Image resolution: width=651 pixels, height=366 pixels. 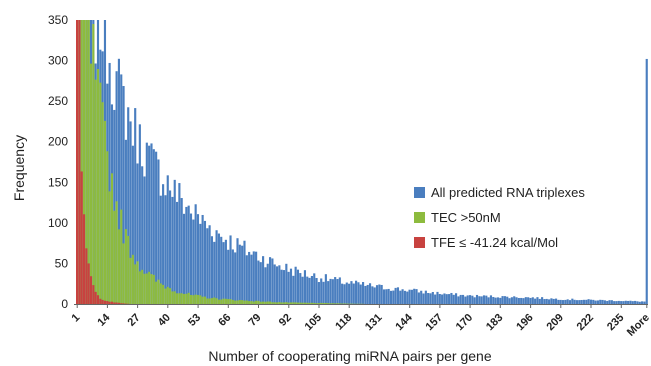 What do you see at coordinates (58, 223) in the screenshot?
I see `y-tick-label: 100` at bounding box center [58, 223].